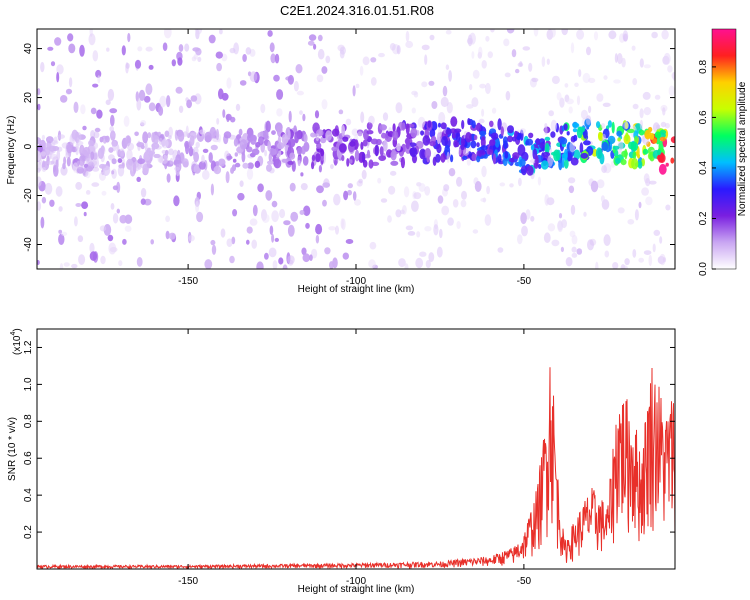 The height and width of the screenshot is (600, 750). Describe the element at coordinates (356, 581) in the screenshot. I see `x-tick-label: -100` at that location.